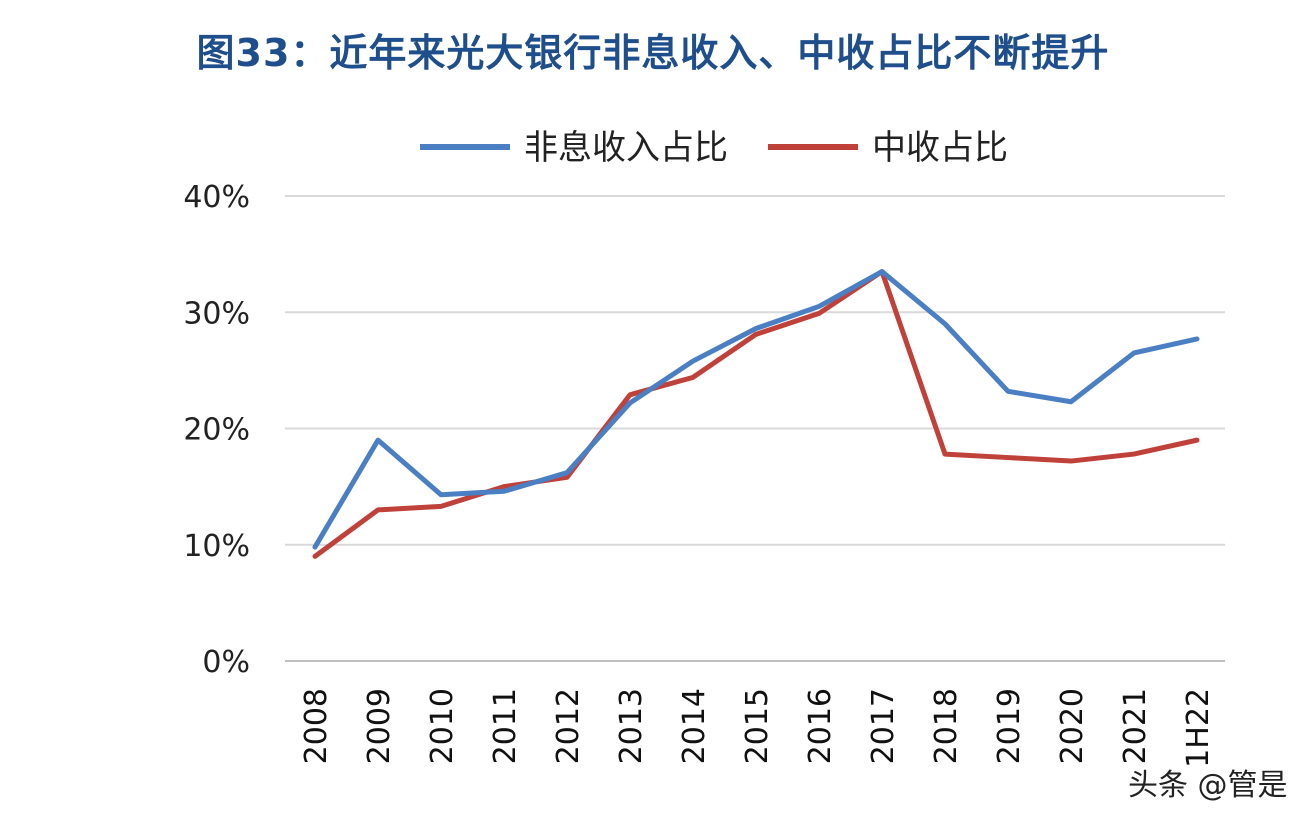  I want to click on x-tick-label: 2009, so click(379, 726).